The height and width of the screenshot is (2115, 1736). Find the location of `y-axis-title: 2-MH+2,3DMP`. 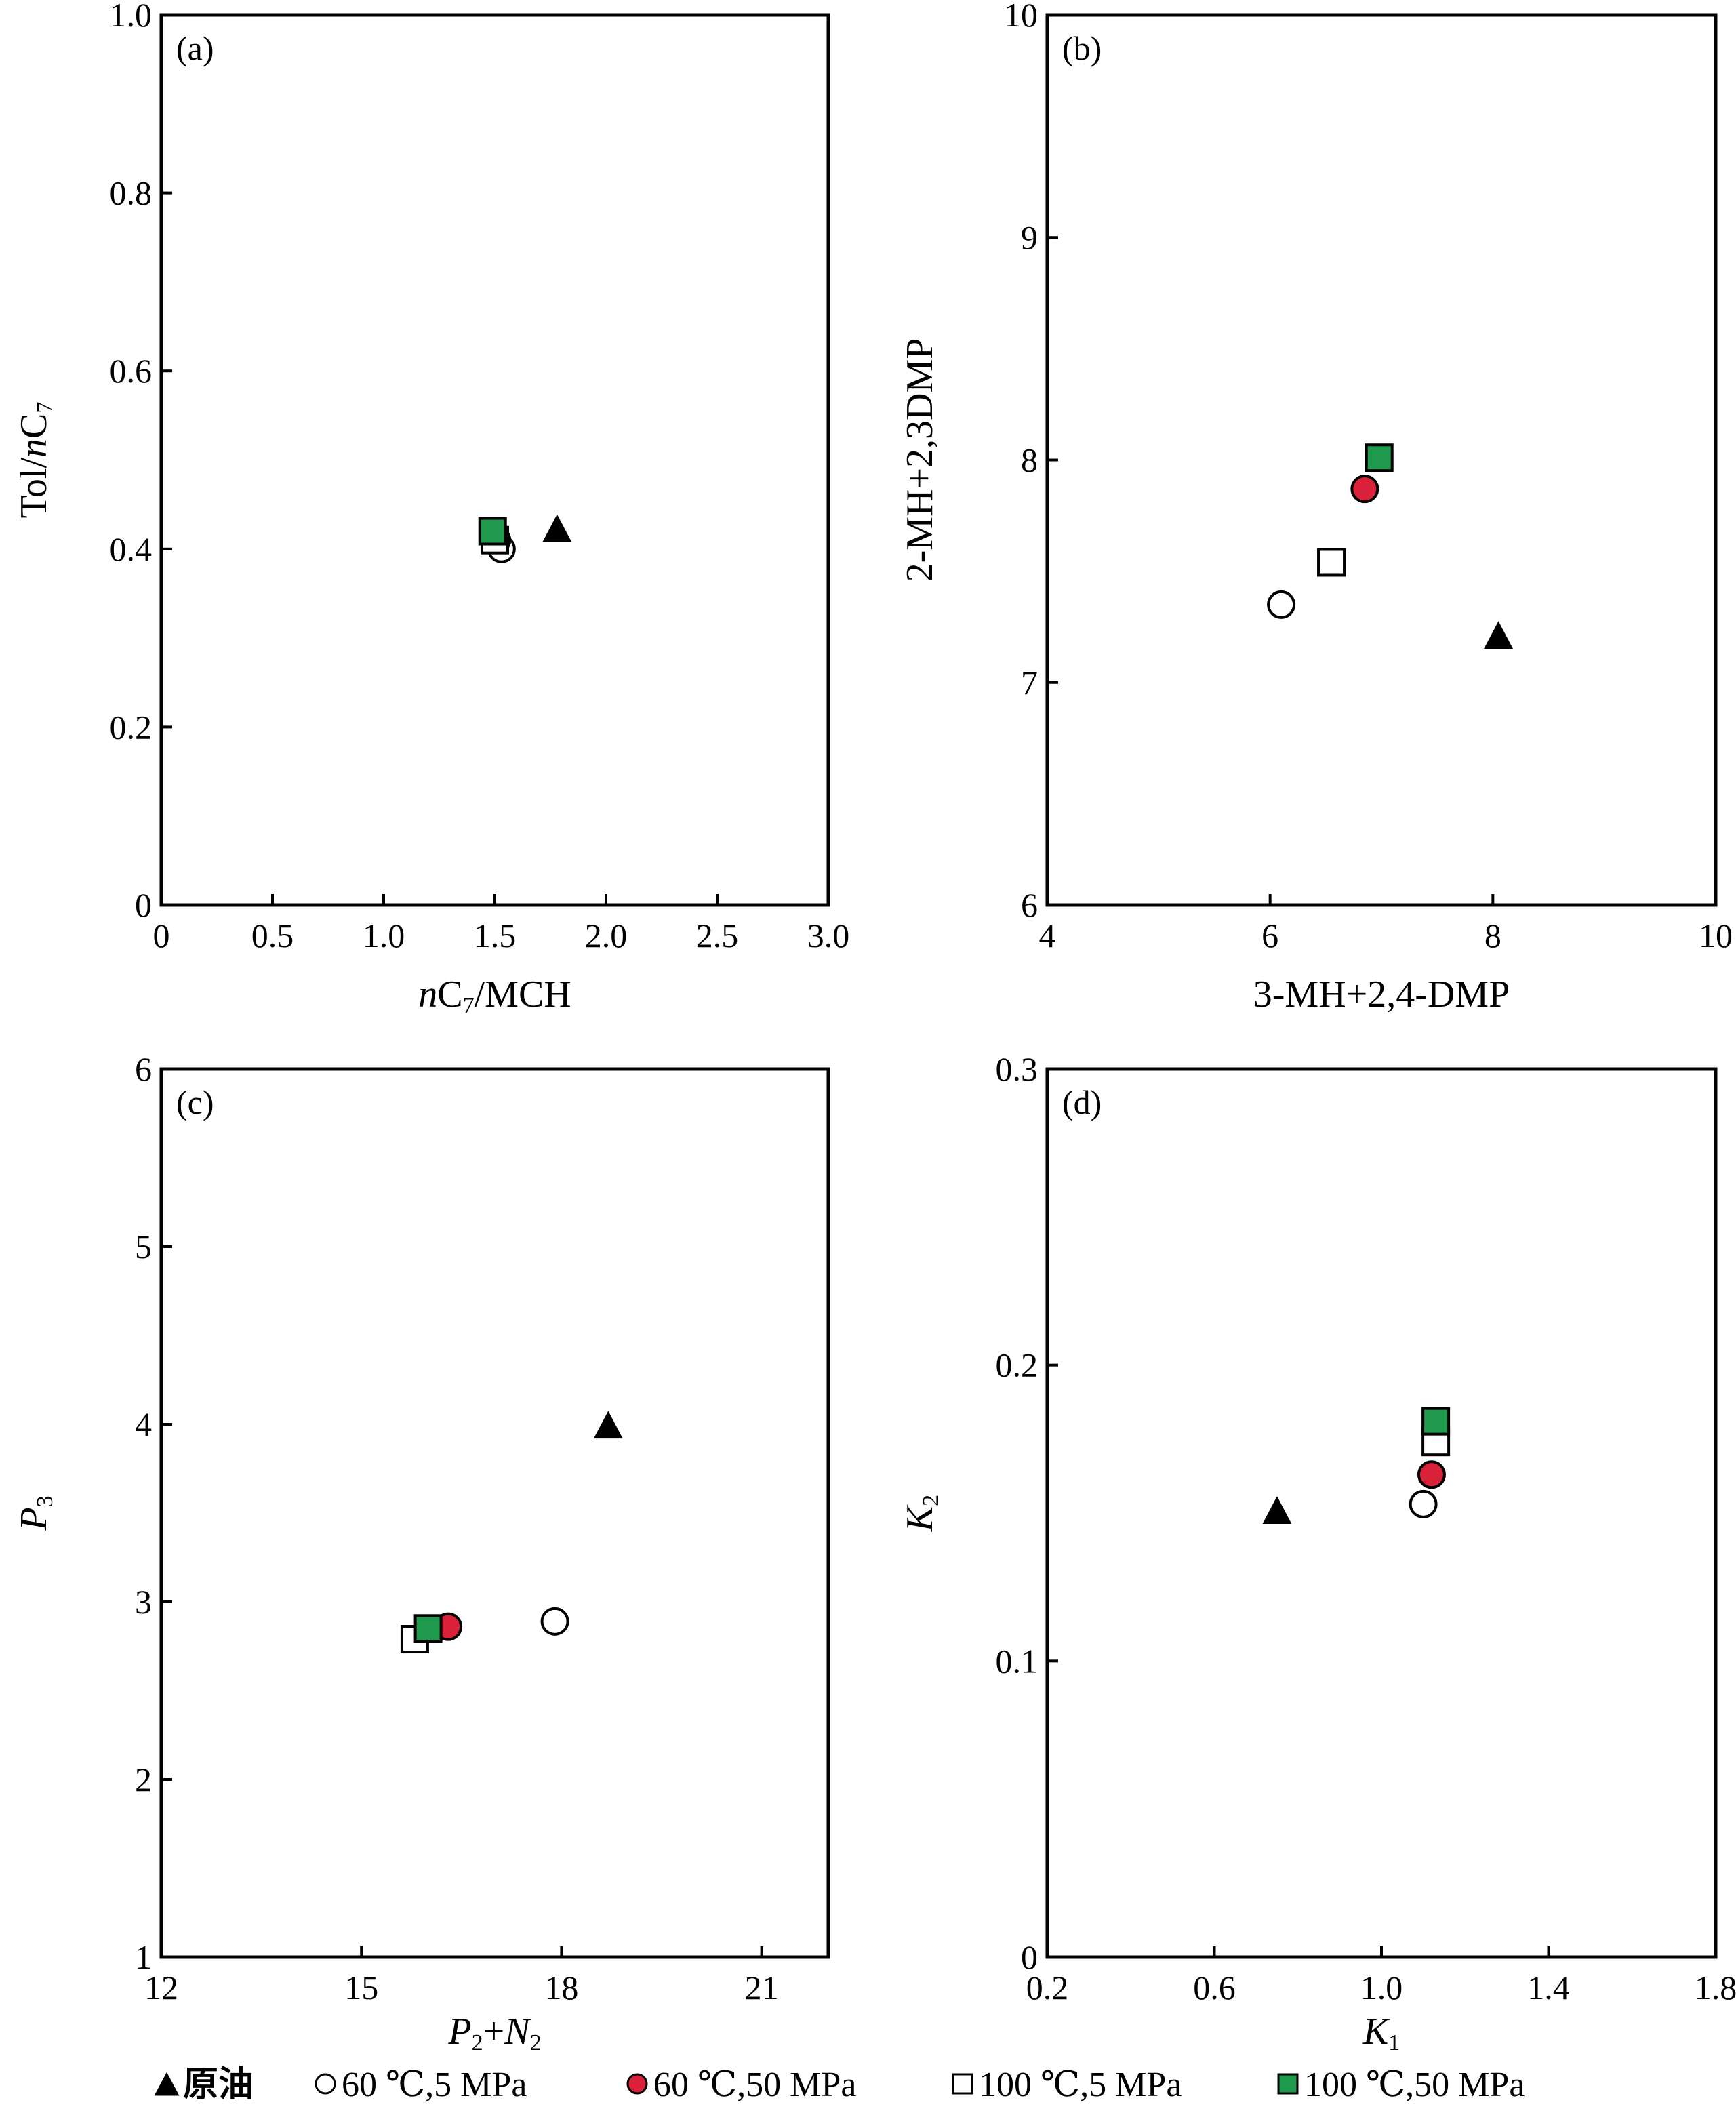

y-axis-title: 2-MH+2,3DMP is located at coordinates (920, 460).